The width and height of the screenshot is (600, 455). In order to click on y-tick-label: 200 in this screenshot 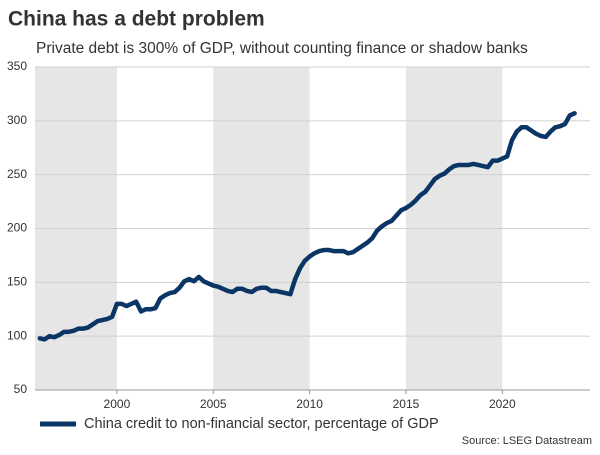, I will do `click(17, 228)`.